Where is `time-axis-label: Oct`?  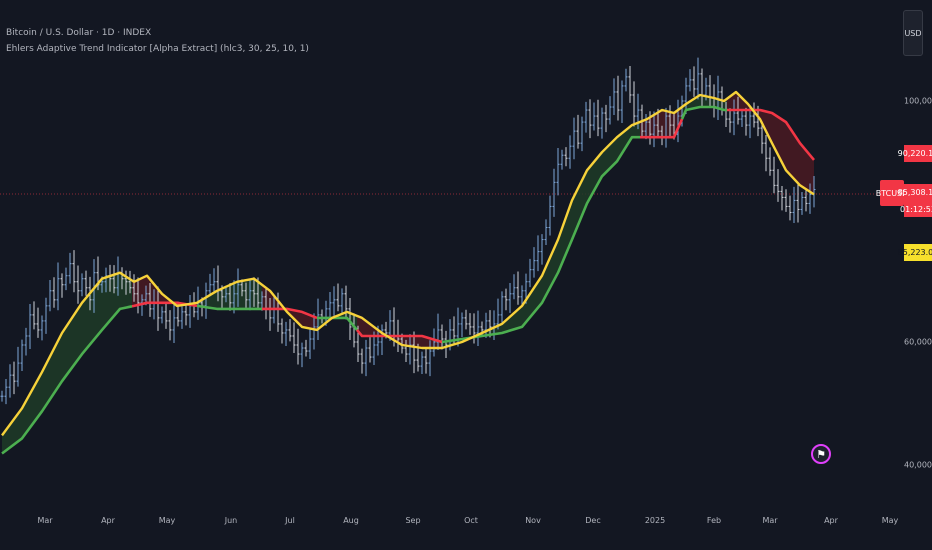 time-axis-label: Oct is located at coordinates (471, 520).